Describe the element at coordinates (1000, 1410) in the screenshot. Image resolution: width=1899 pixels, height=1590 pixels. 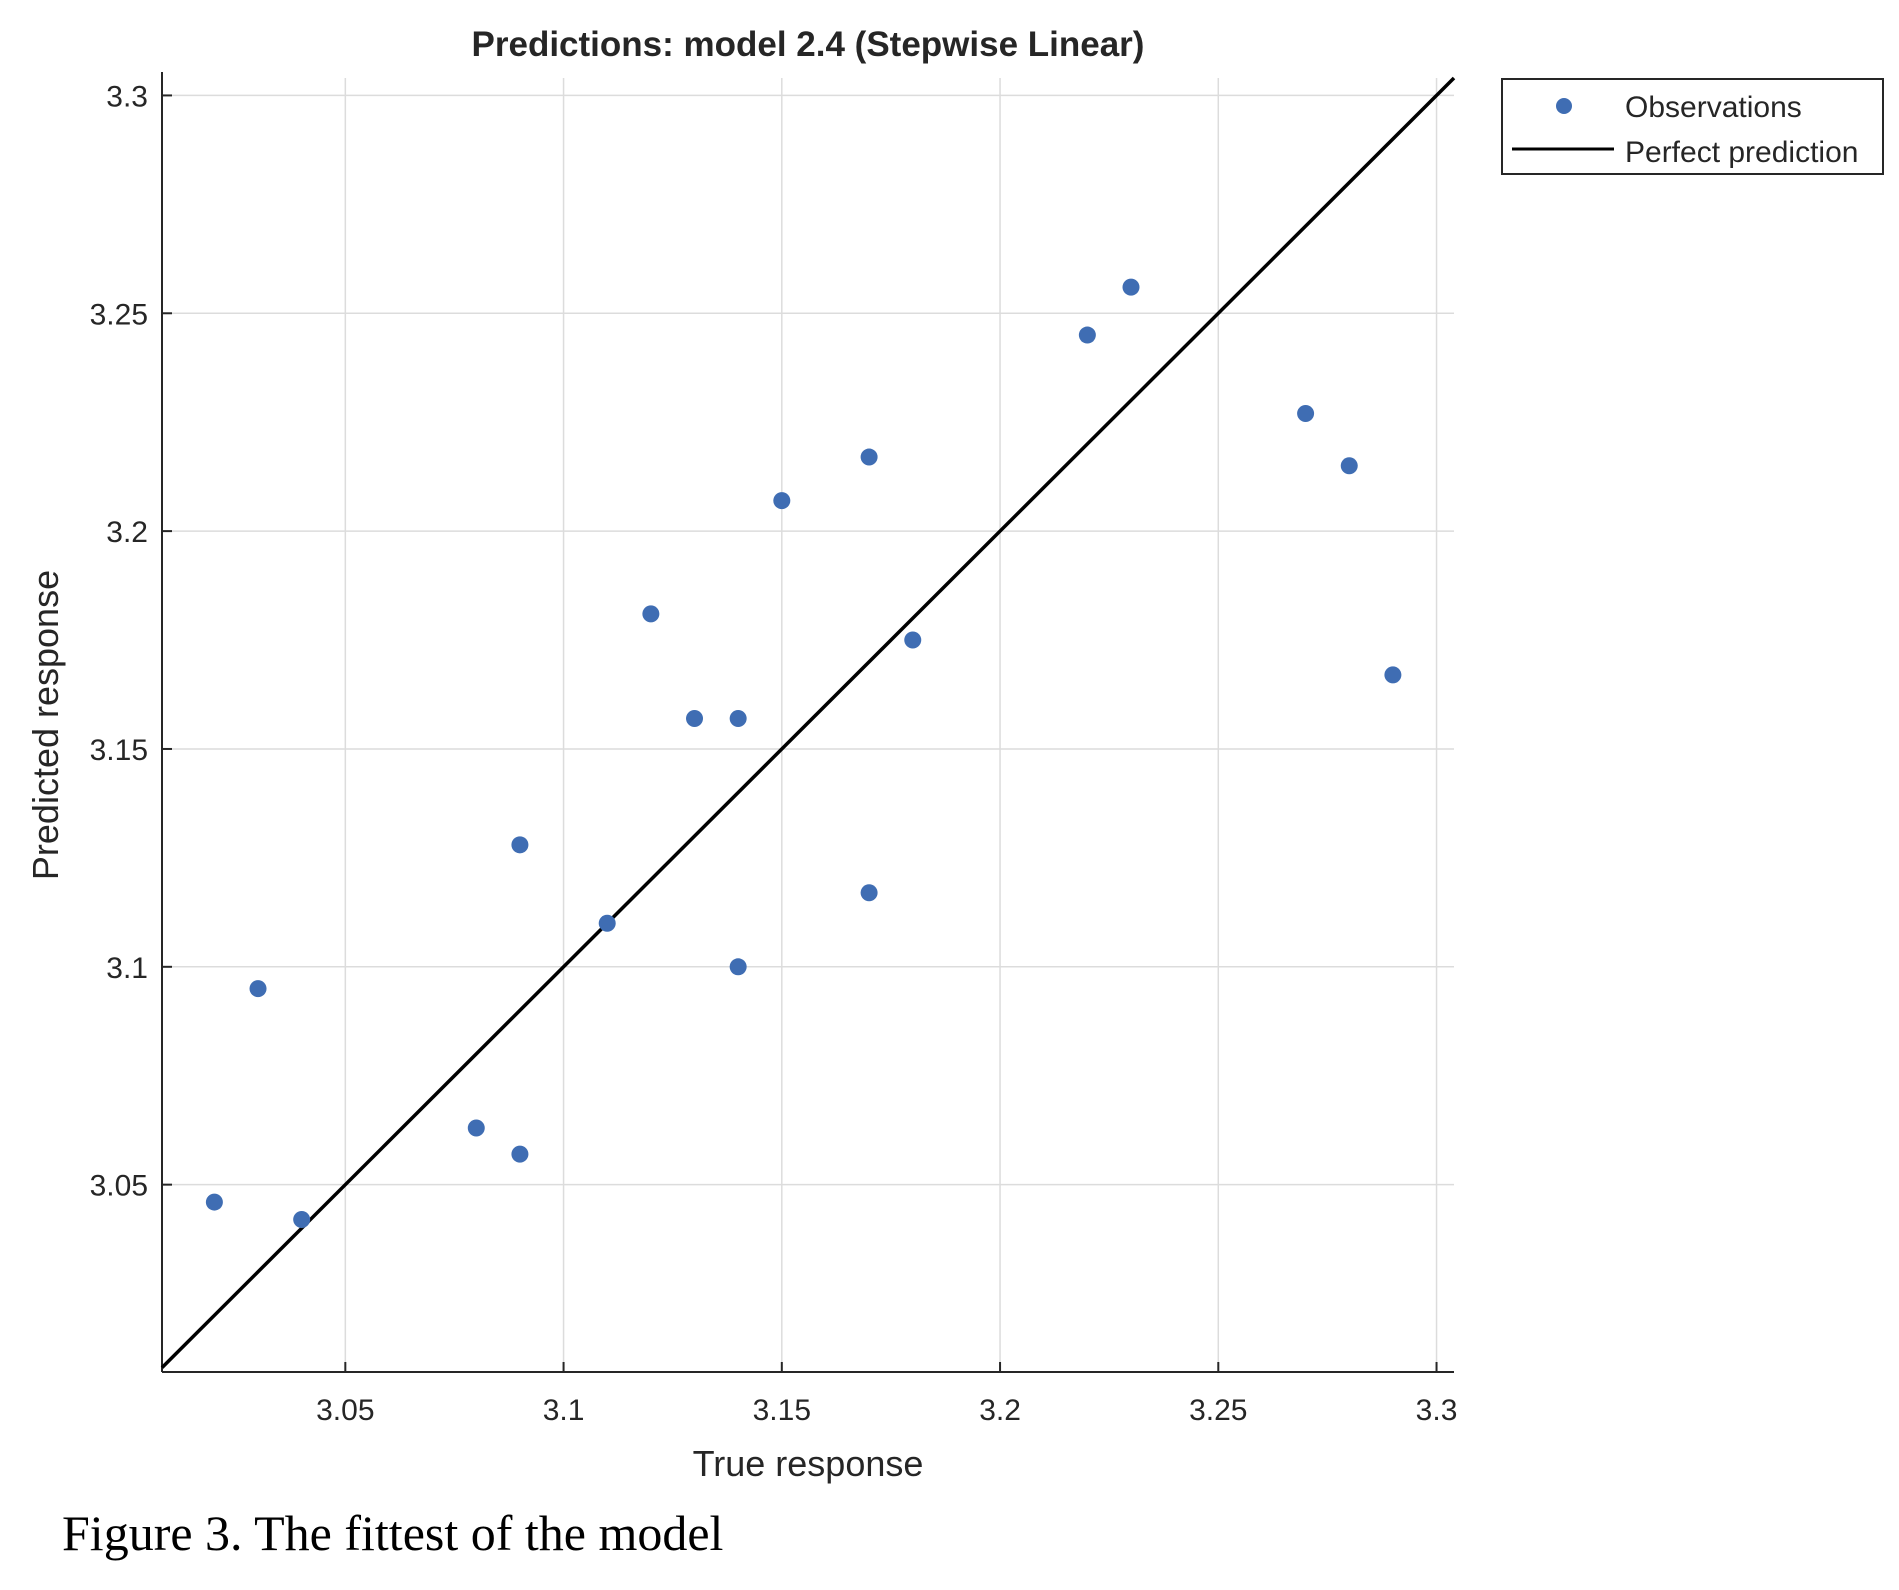
I see `x-tick-label: 3.2` at that location.